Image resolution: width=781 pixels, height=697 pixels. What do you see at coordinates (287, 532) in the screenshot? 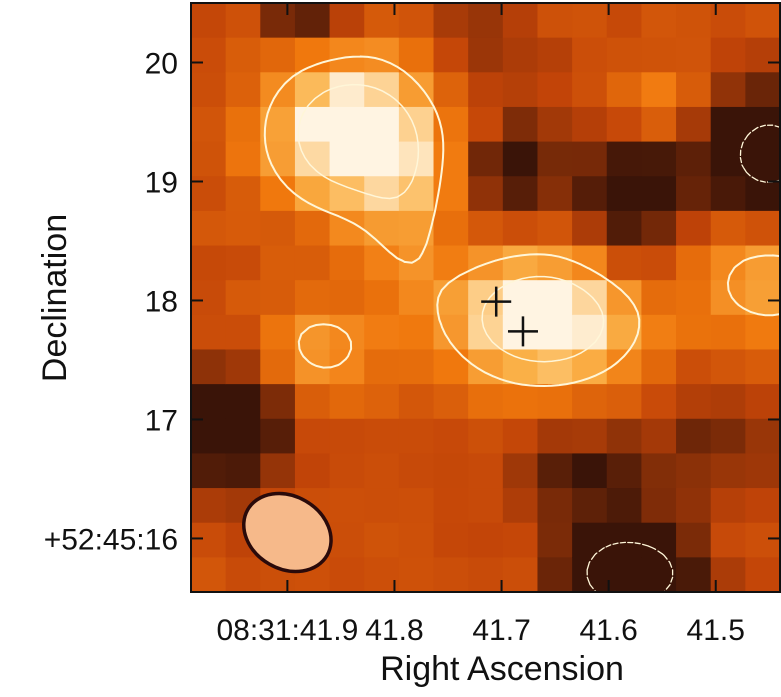
I see `beam-ellipse-shape` at bounding box center [287, 532].